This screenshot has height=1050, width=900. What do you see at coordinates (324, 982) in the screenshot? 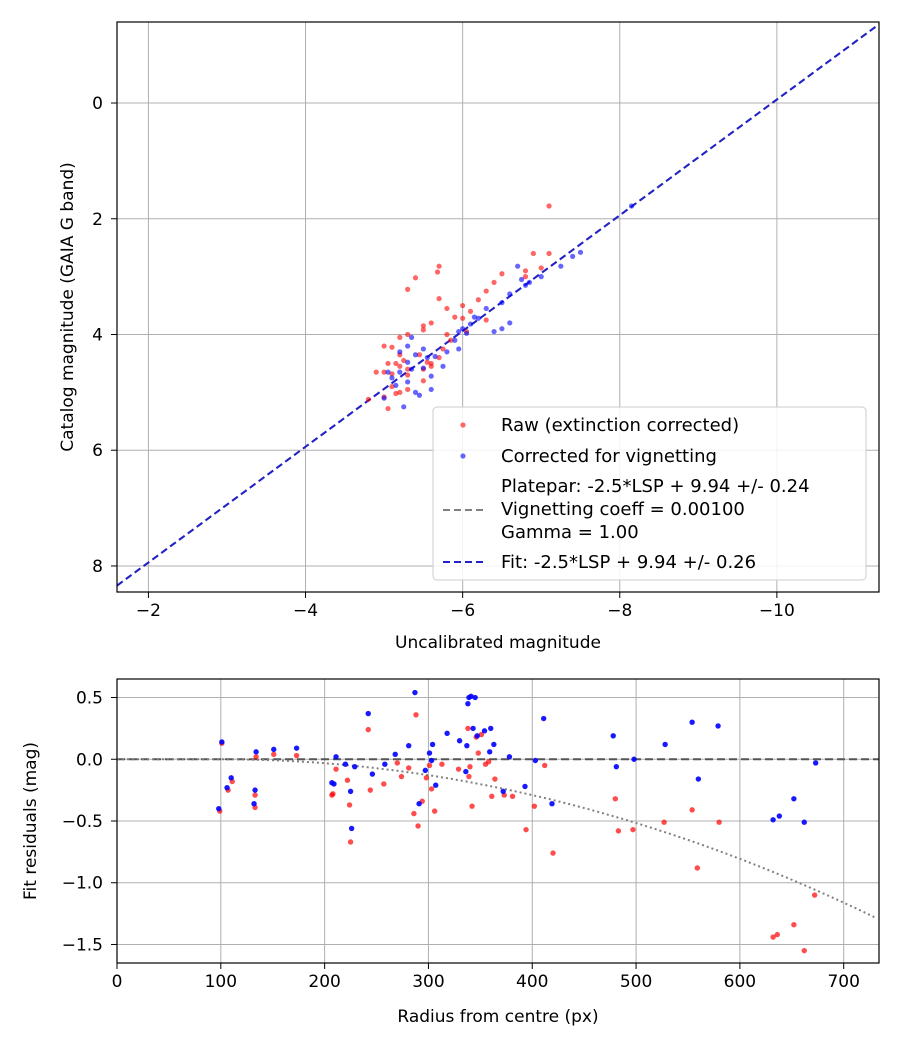
I see `x-tick-label: 200` at bounding box center [324, 982].